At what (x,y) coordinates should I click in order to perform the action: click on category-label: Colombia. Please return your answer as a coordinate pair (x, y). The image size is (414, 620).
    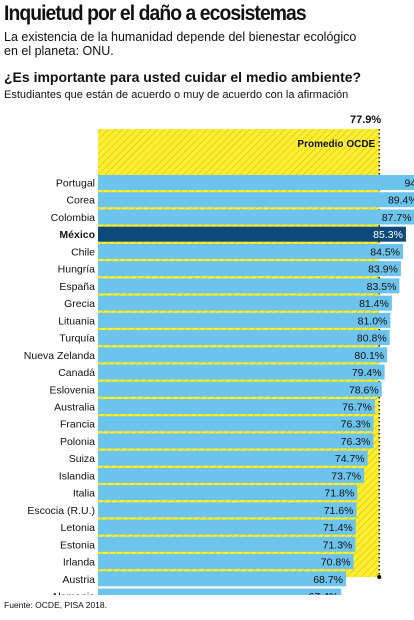
    Looking at the image, I should click on (73, 218).